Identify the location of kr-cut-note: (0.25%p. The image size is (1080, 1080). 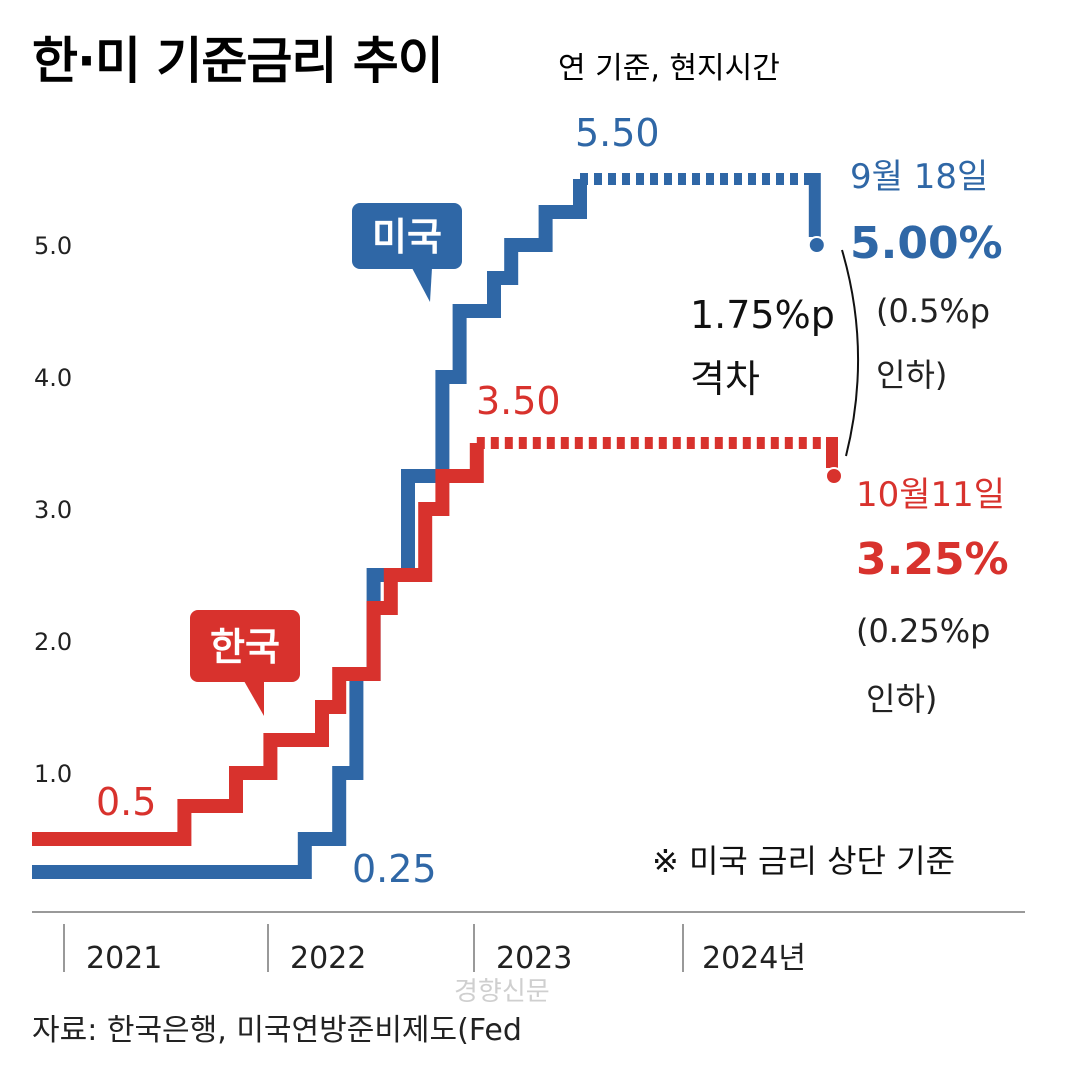
(923, 631).